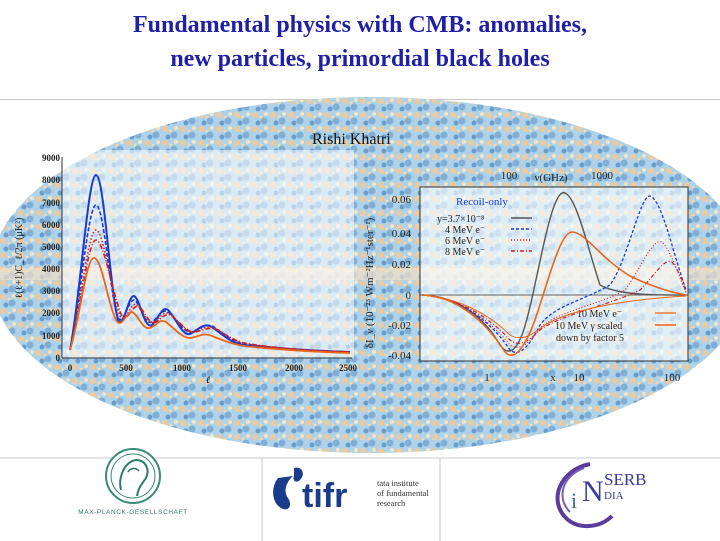  I want to click on y-tick-7000: 7000, so click(51, 203).